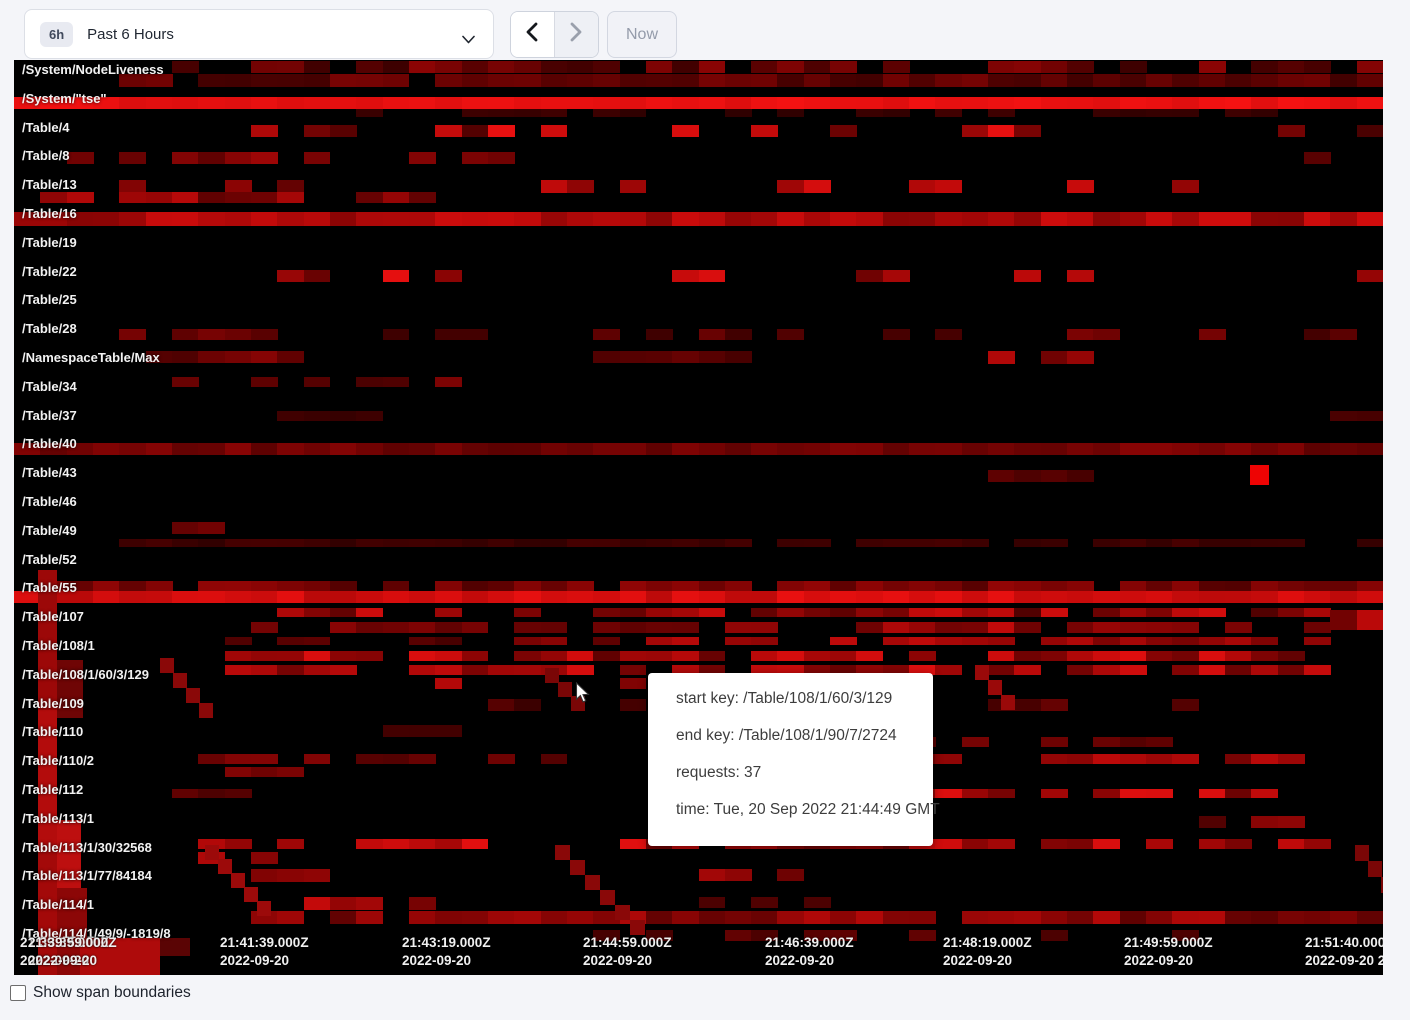  I want to click on previous-range-button, so click(533, 34).